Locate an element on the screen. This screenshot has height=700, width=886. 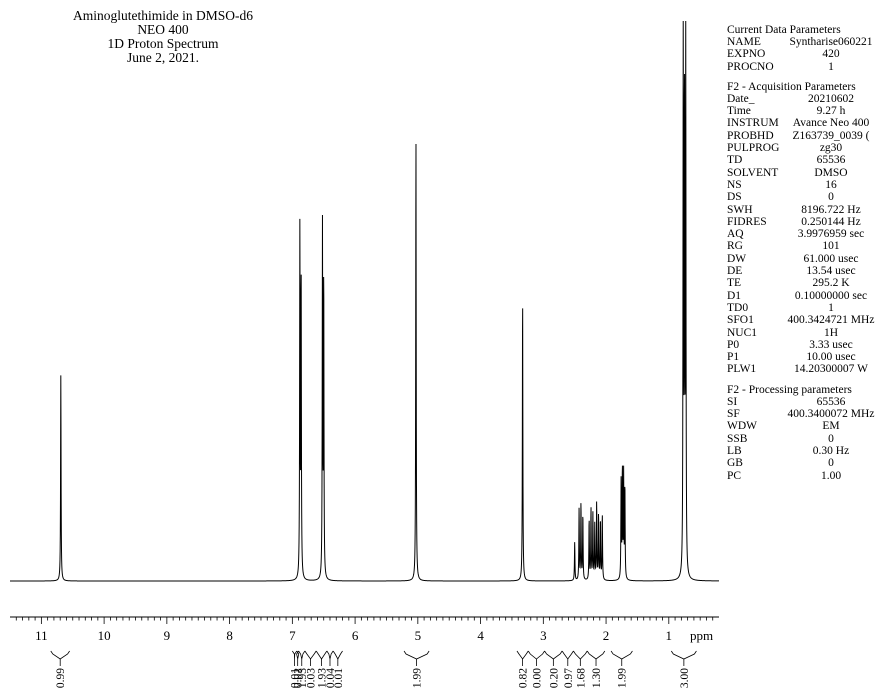
integral-value: 1.30 is located at coordinates (597, 678).